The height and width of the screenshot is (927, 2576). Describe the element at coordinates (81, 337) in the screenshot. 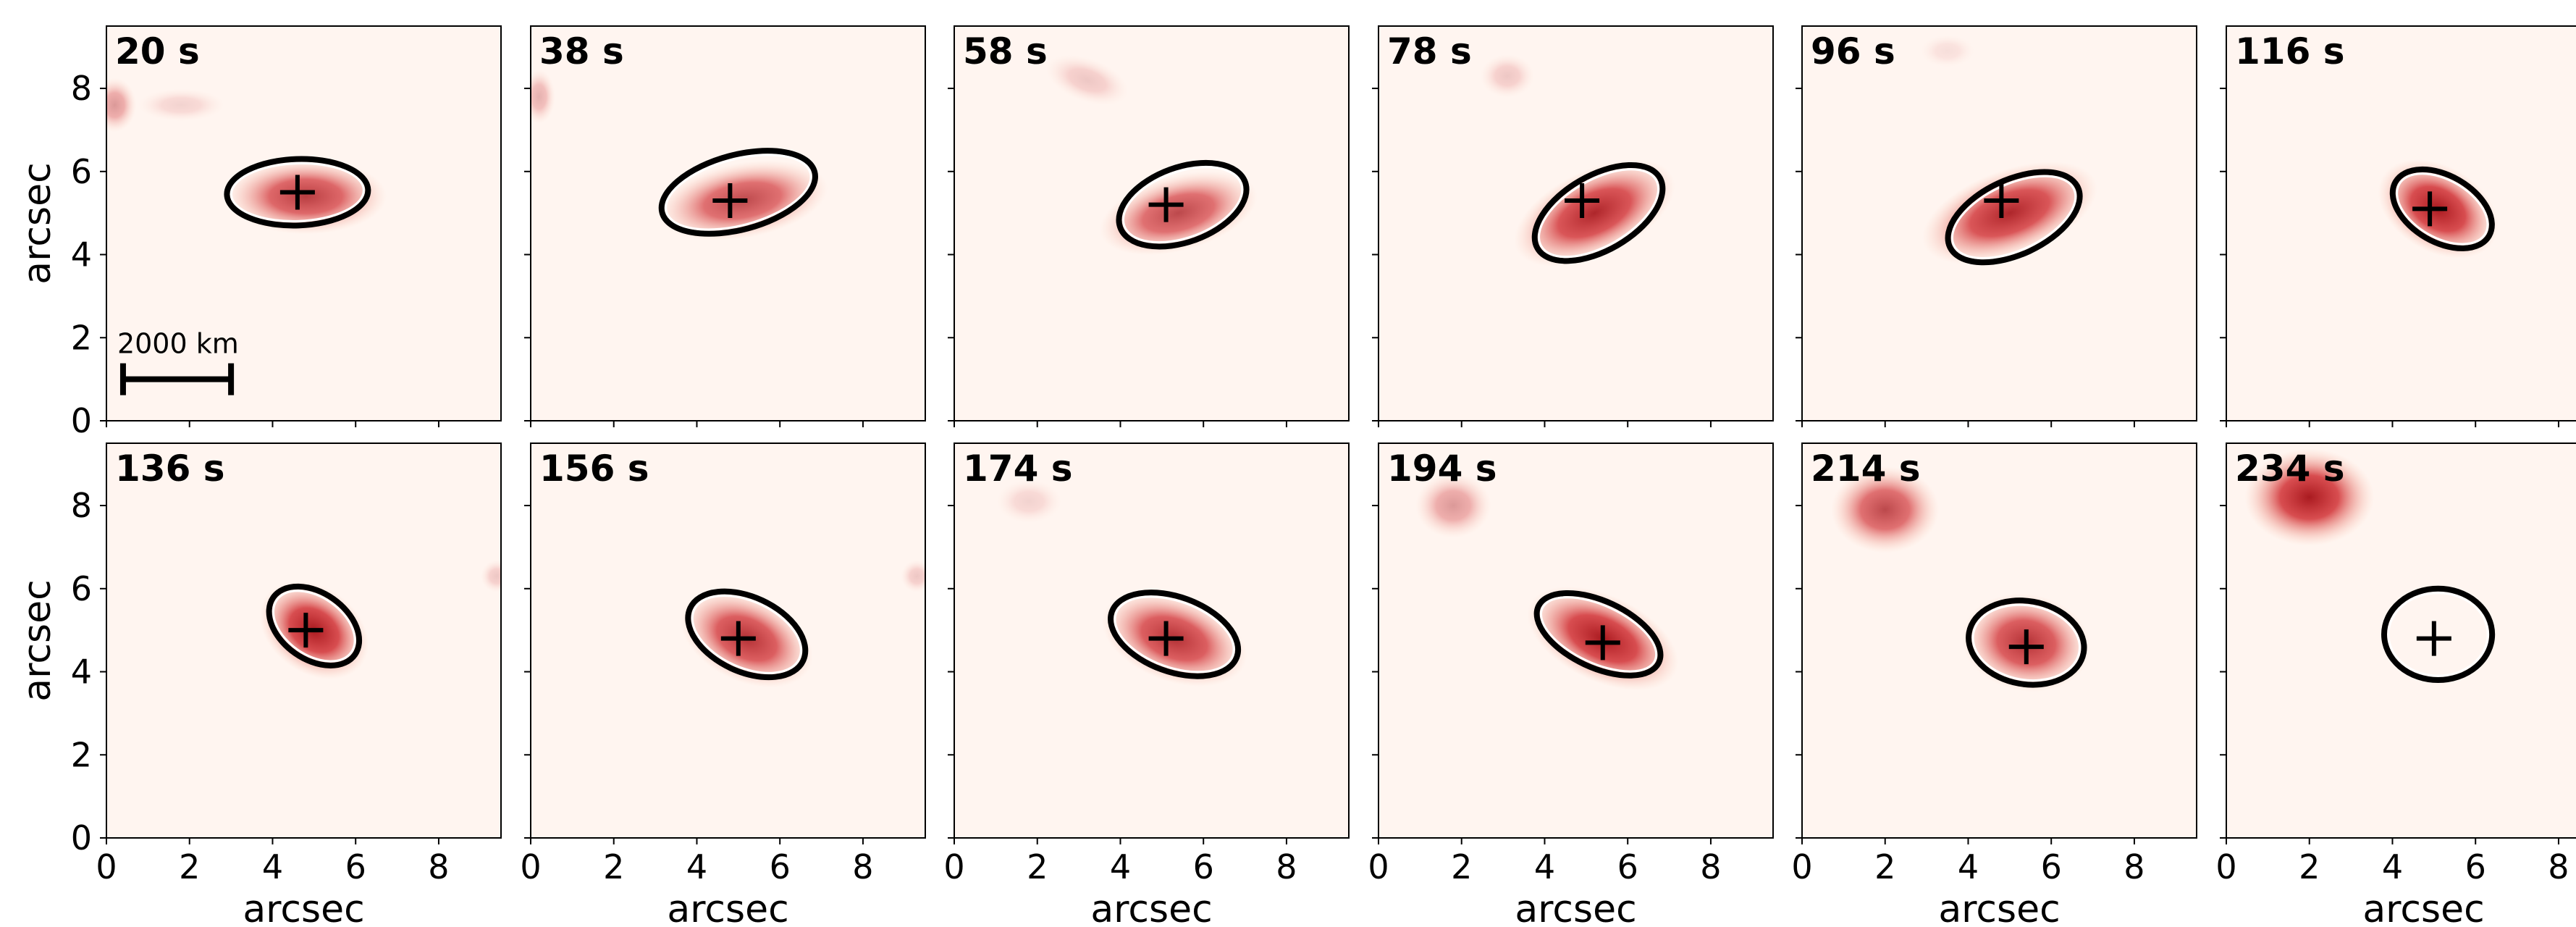

I see `y-tick-label: 2` at that location.